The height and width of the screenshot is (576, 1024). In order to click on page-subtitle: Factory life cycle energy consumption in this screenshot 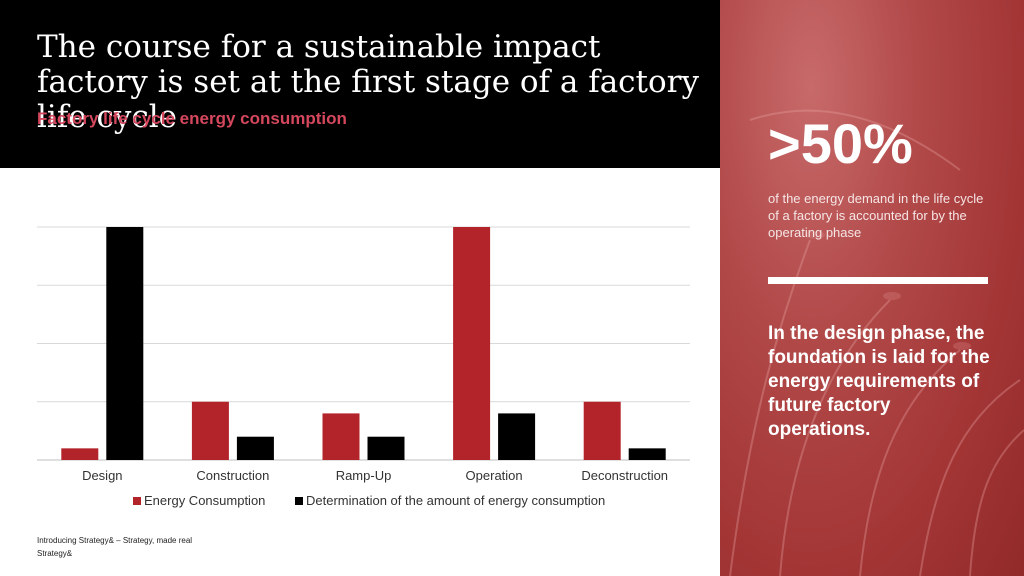, I will do `click(192, 118)`.